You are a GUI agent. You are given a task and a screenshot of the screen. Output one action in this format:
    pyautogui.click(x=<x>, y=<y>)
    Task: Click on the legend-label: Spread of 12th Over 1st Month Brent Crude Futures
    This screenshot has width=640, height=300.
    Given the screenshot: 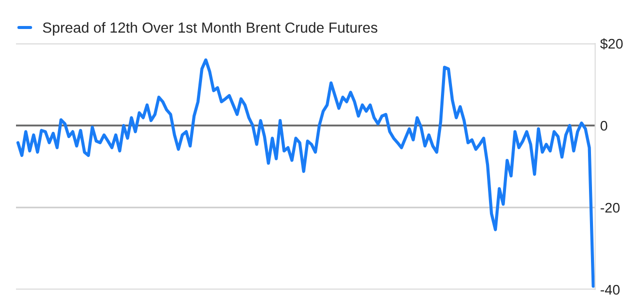 What is the action you would take?
    pyautogui.click(x=210, y=29)
    